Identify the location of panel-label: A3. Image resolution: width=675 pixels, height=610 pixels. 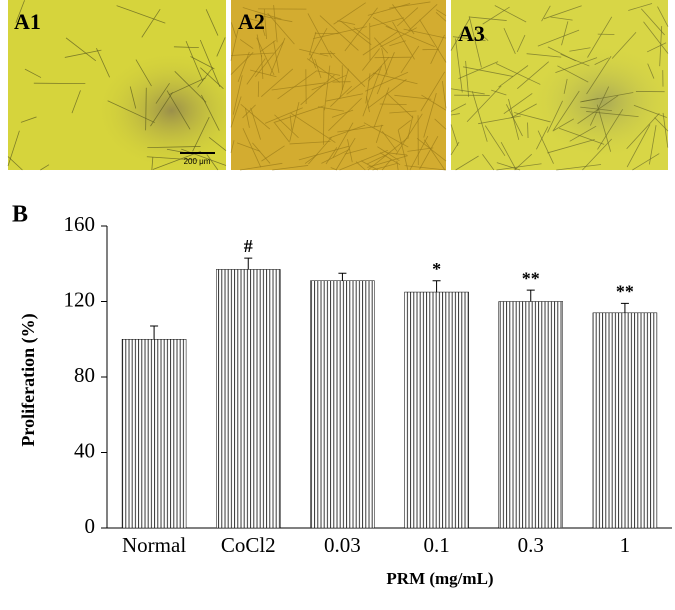
(471, 33).